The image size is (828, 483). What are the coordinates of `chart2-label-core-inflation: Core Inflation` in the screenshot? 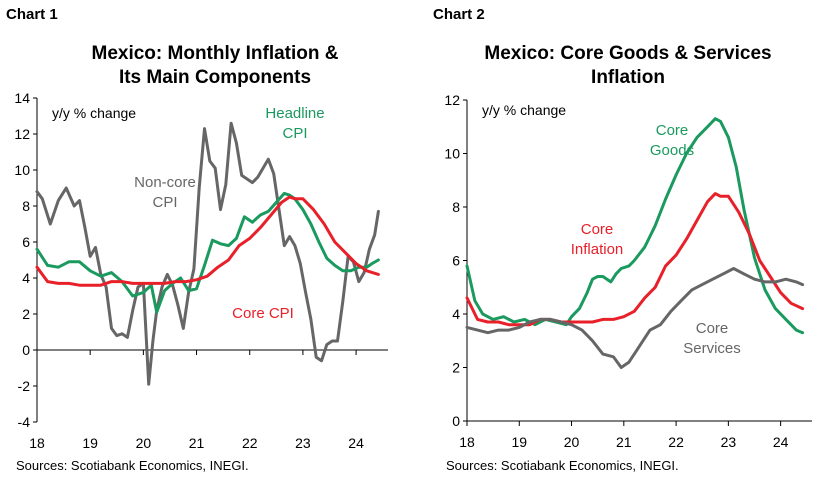 It's located at (597, 239).